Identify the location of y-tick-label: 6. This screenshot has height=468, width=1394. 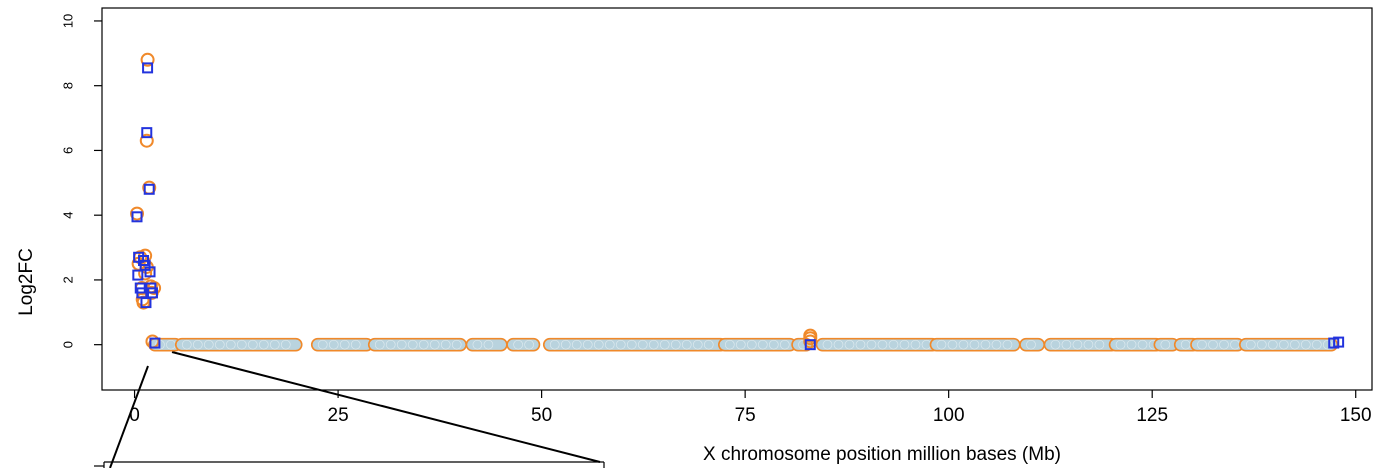
(67, 150).